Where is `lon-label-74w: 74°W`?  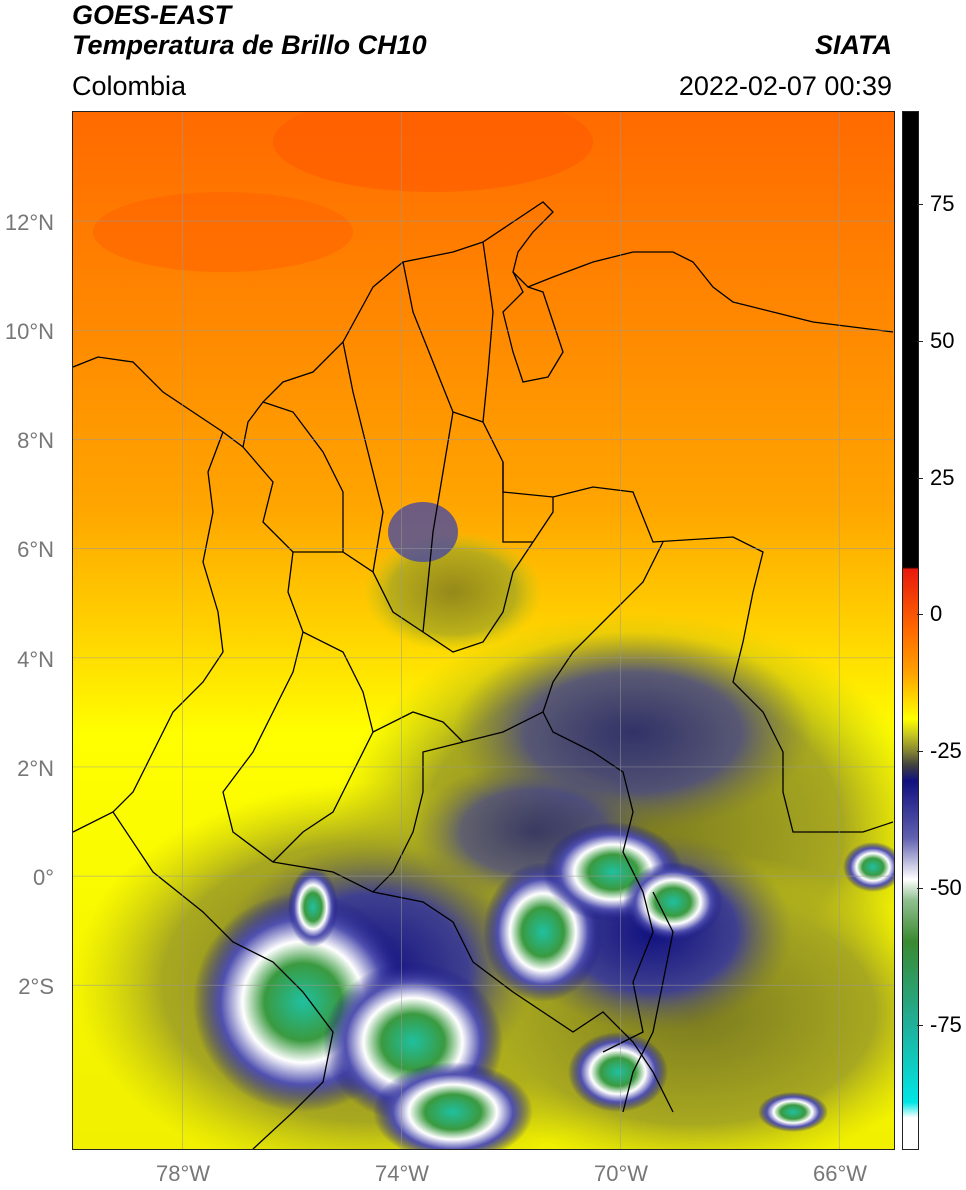
lon-label-74w: 74°W is located at coordinates (402, 1173).